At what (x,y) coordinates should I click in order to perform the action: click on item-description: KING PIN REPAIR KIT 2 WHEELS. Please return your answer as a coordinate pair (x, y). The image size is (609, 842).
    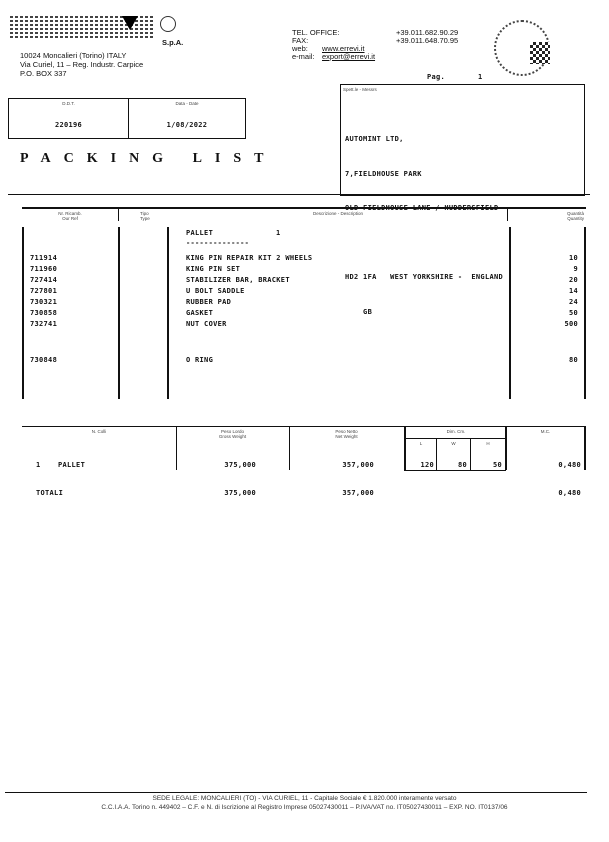
    Looking at the image, I should click on (249, 258).